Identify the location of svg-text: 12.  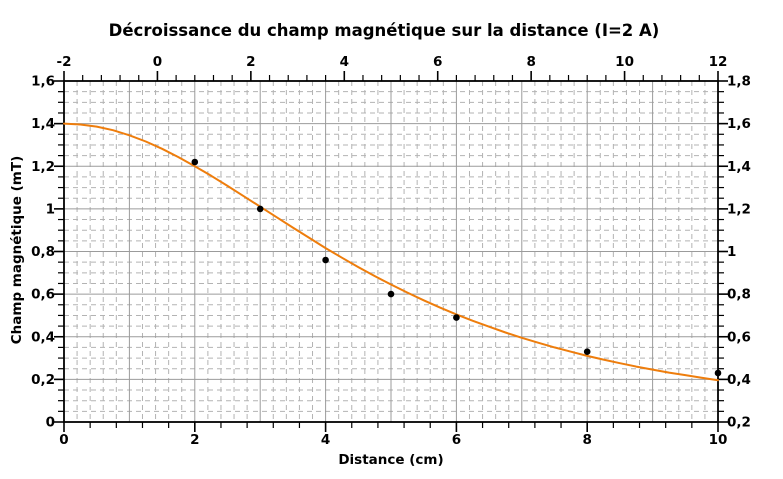
(718, 62).